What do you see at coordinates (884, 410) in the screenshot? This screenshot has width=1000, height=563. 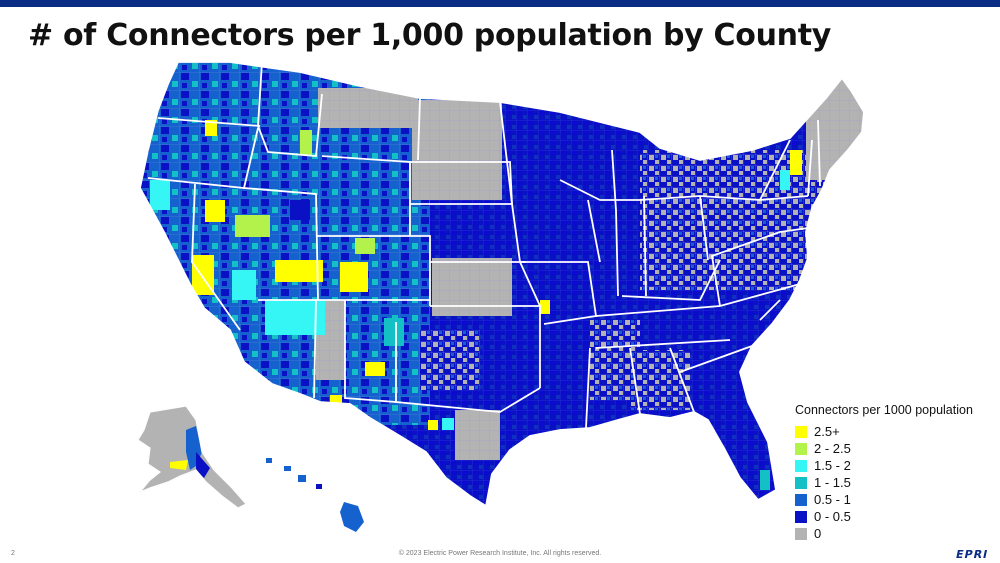 I see `legend-title: Connectors per 1000 population` at bounding box center [884, 410].